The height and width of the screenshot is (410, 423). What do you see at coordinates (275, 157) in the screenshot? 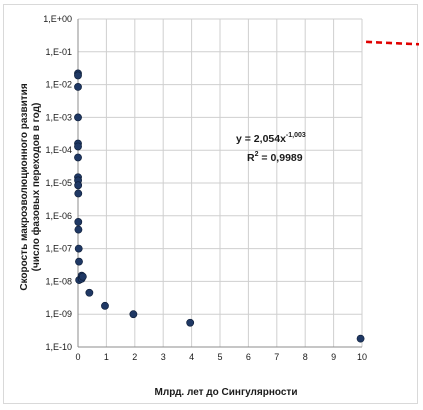
I see `r-squared-label: R2 = 0,9989` at bounding box center [275, 157].